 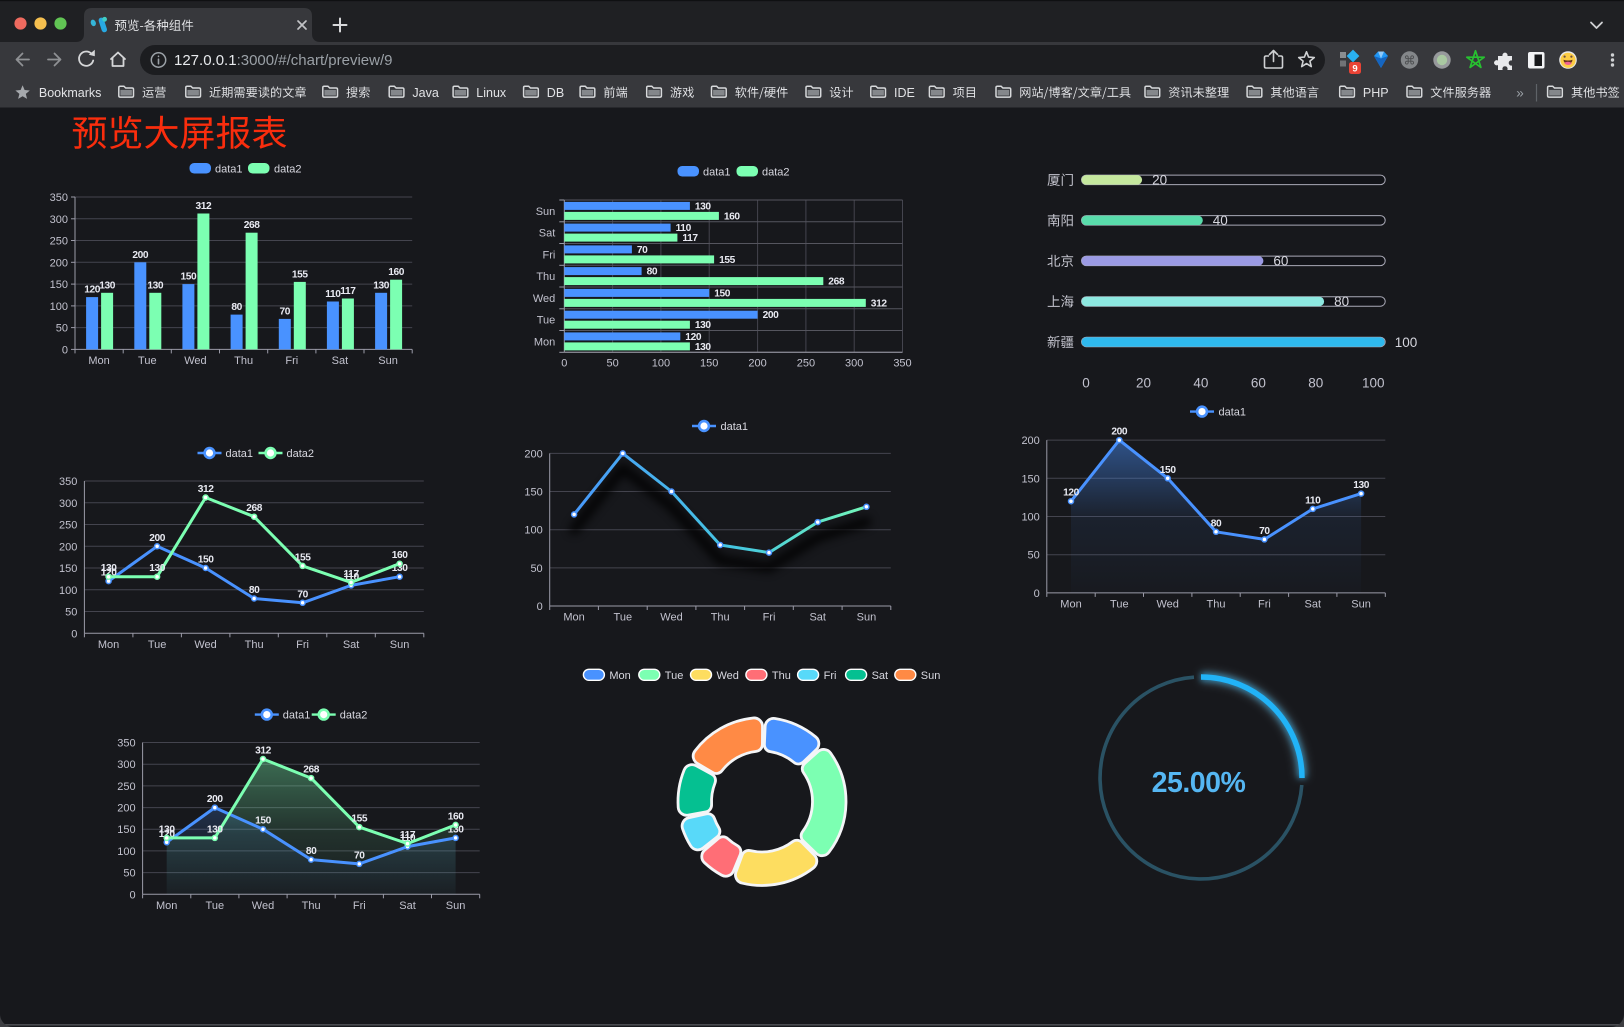 I want to click on svg-text: PHP, so click(x=1376, y=93).